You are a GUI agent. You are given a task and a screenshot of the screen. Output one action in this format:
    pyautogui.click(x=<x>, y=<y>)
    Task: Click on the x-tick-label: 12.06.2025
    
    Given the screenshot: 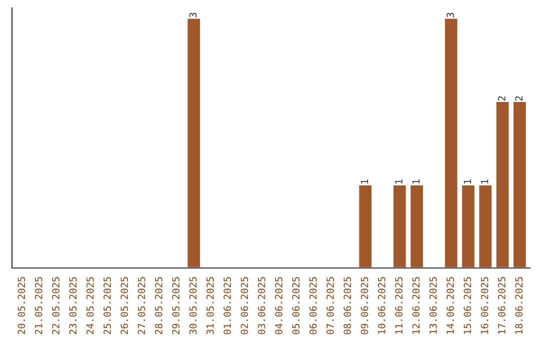 What is the action you would take?
    pyautogui.click(x=416, y=305)
    